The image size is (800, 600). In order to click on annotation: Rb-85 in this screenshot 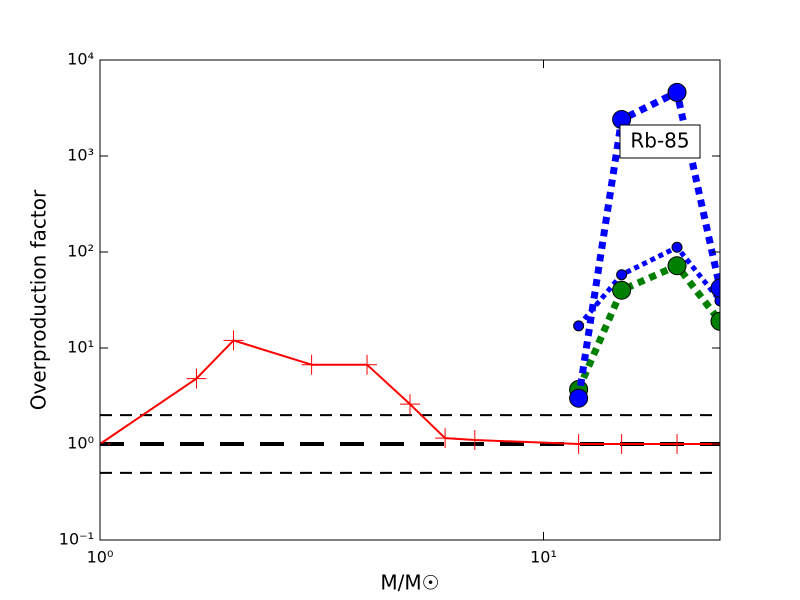, I will do `click(659, 141)`.